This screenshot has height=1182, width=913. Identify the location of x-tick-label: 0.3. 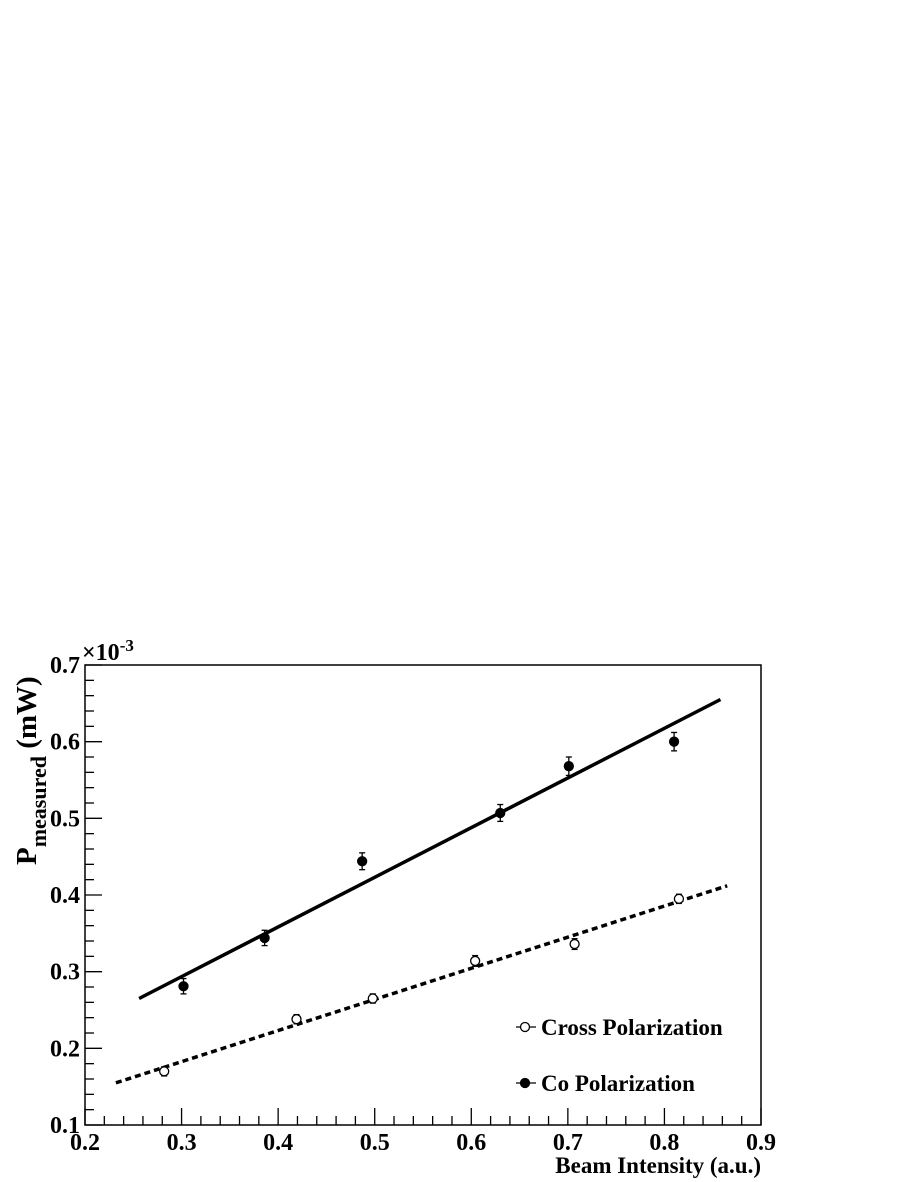
(182, 1143).